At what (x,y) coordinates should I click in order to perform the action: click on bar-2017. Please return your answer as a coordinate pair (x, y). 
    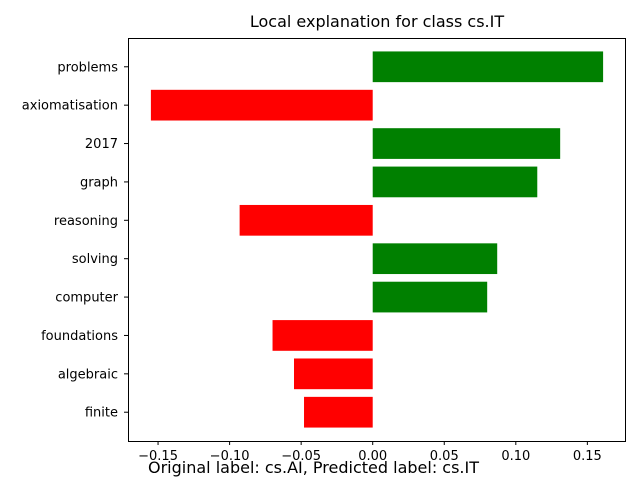
    Looking at the image, I should click on (466, 143).